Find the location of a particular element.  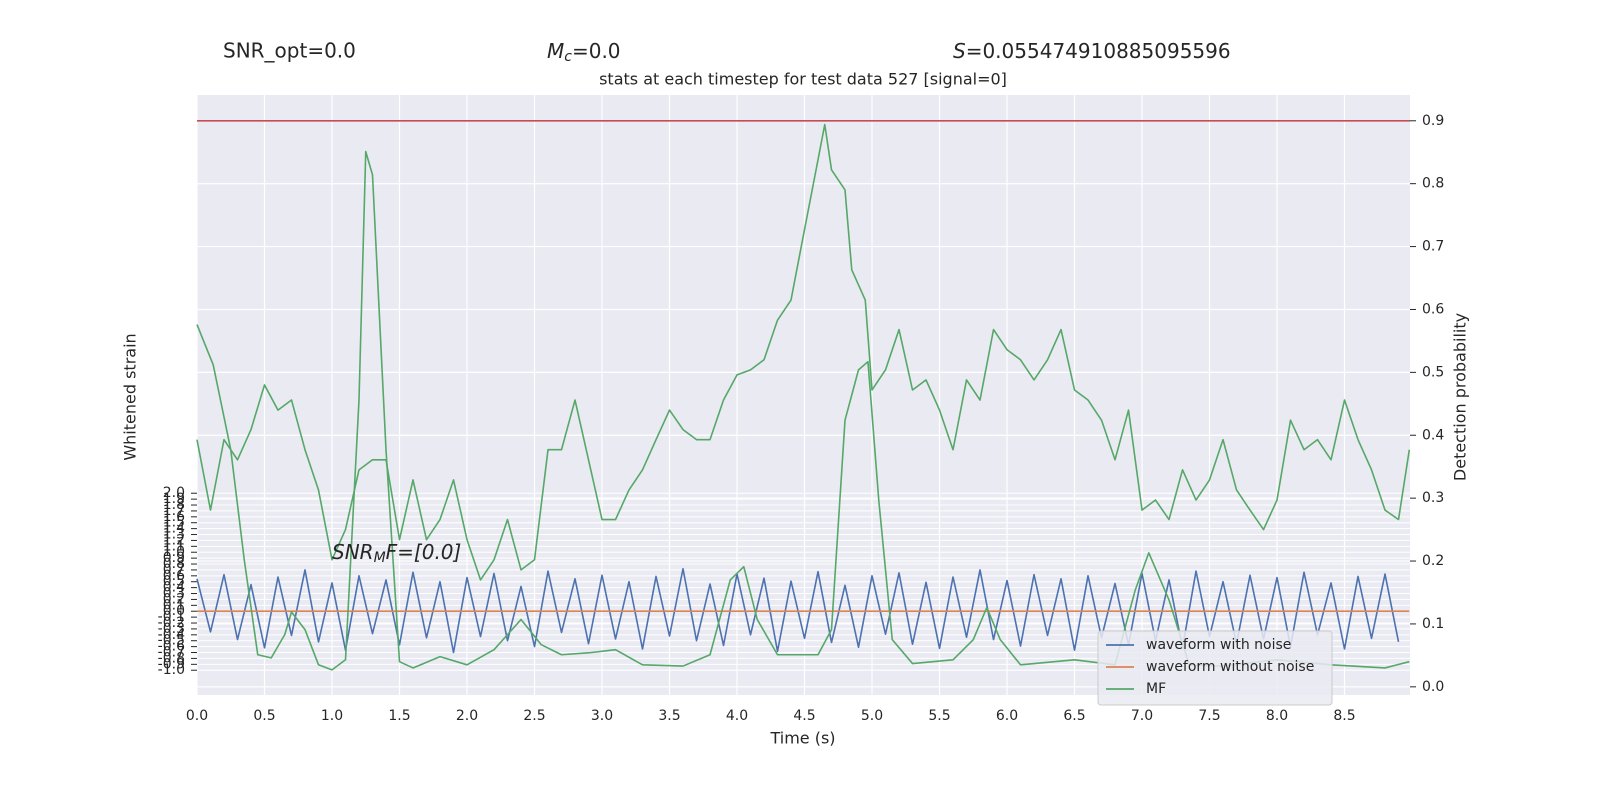

y-tick-label: -0.1 is located at coordinates (171, 617).